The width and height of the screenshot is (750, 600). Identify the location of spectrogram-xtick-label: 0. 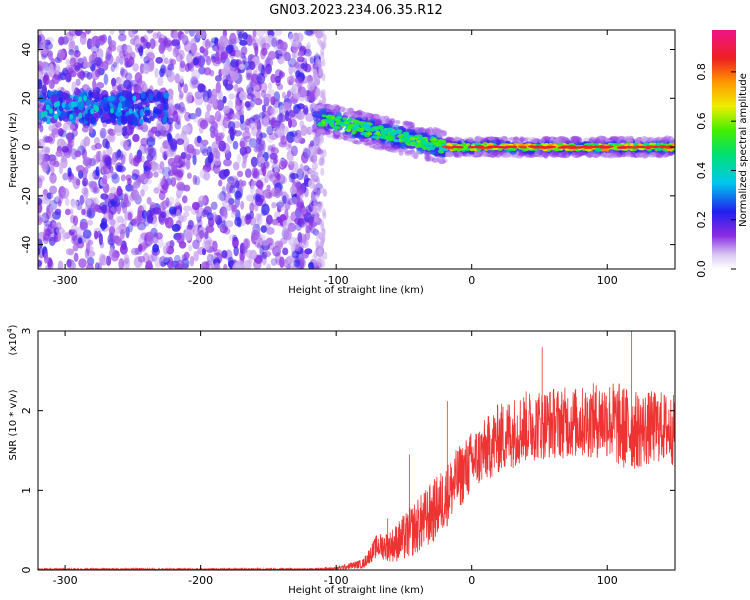
(471, 280).